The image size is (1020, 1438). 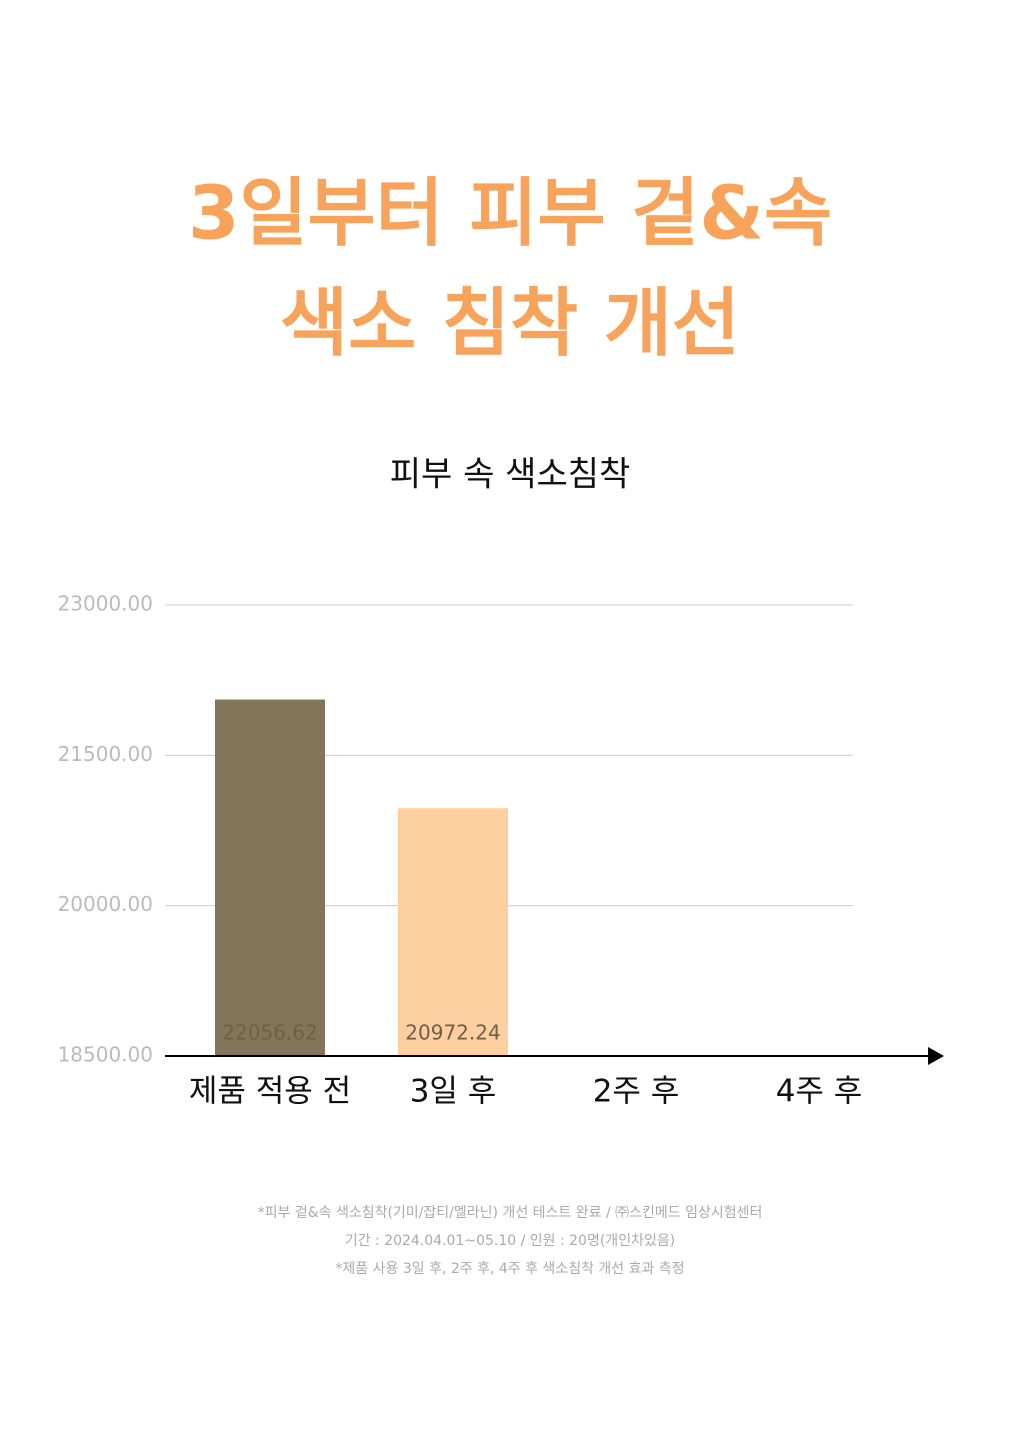 I want to click on y-tick-label: 20000.00, so click(x=105, y=904).